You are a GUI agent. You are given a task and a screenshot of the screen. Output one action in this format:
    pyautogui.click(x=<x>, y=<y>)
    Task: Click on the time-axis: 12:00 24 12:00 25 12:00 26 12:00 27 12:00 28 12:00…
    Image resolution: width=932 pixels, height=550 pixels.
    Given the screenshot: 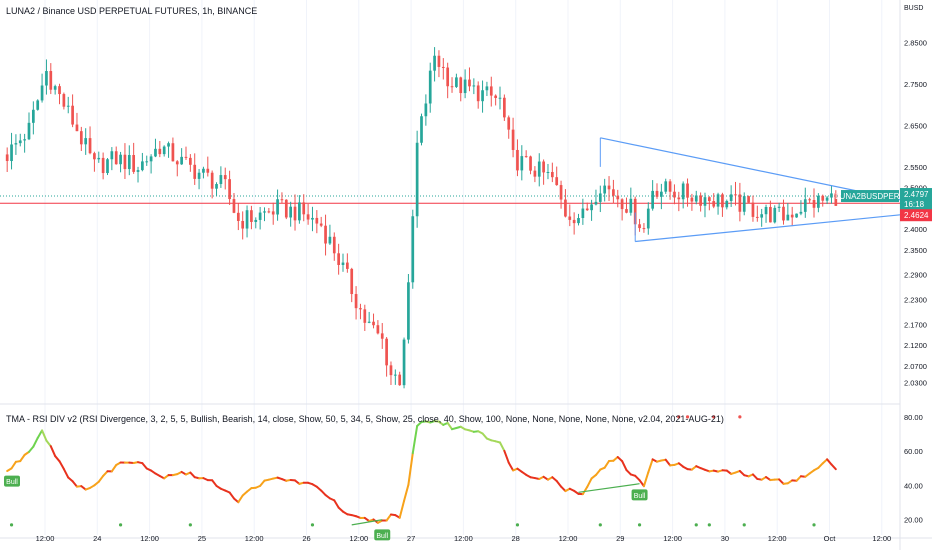 What is the action you would take?
    pyautogui.click(x=464, y=538)
    